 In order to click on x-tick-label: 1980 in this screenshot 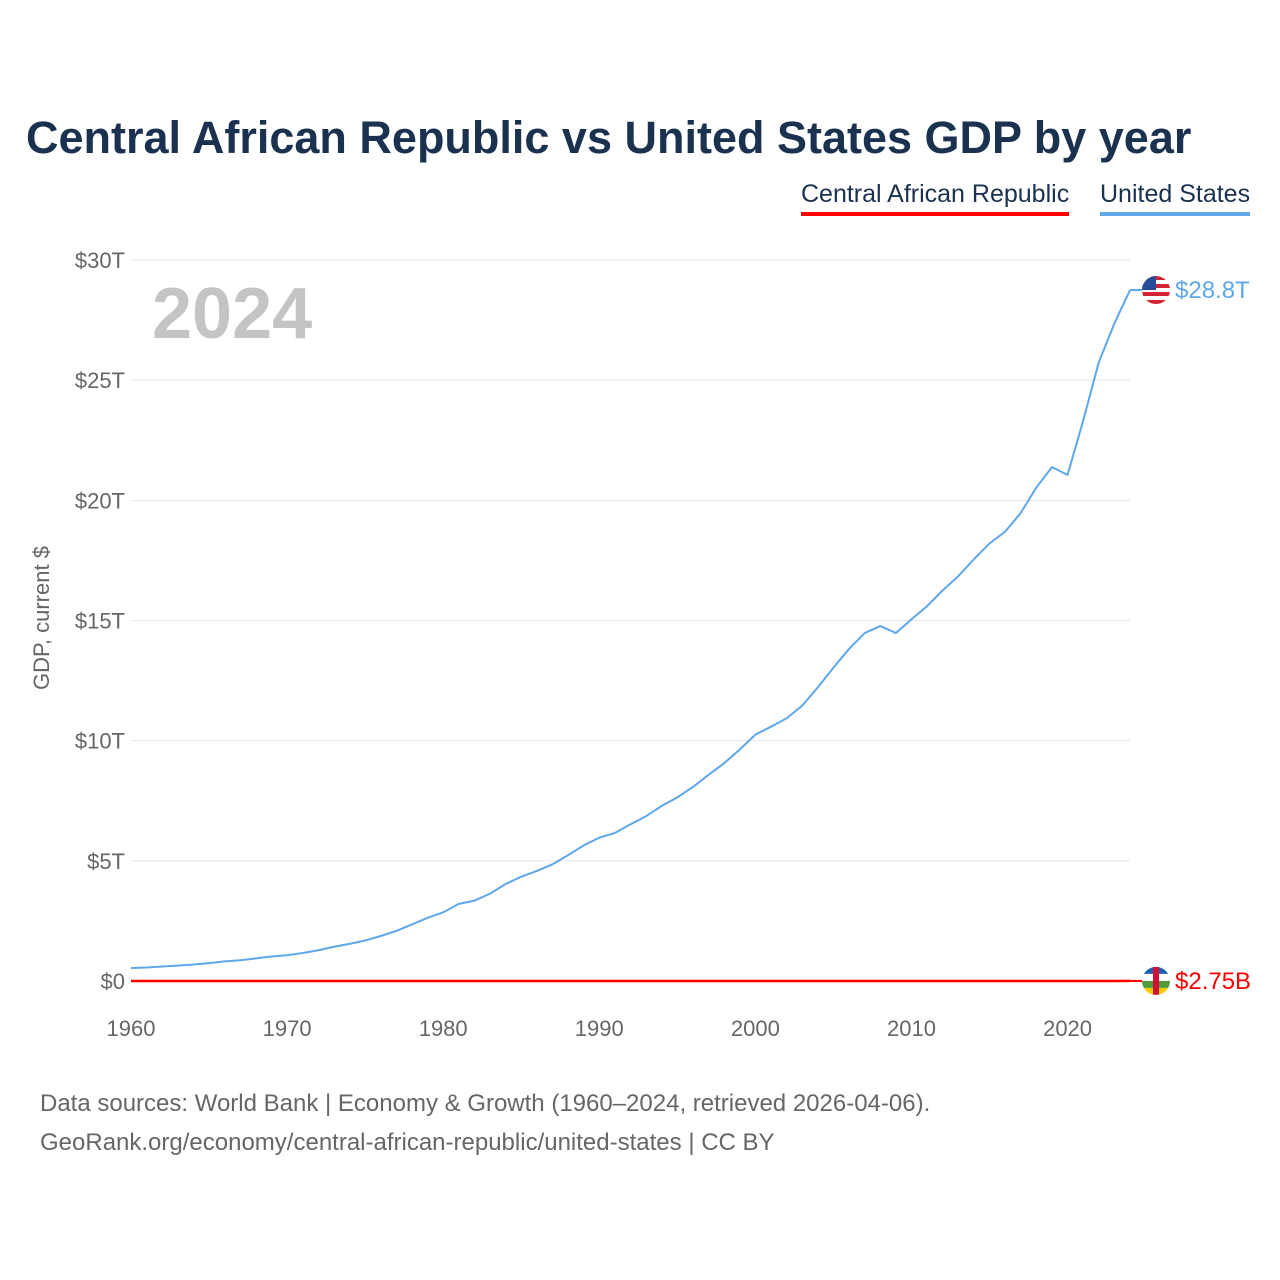, I will do `click(443, 1028)`.